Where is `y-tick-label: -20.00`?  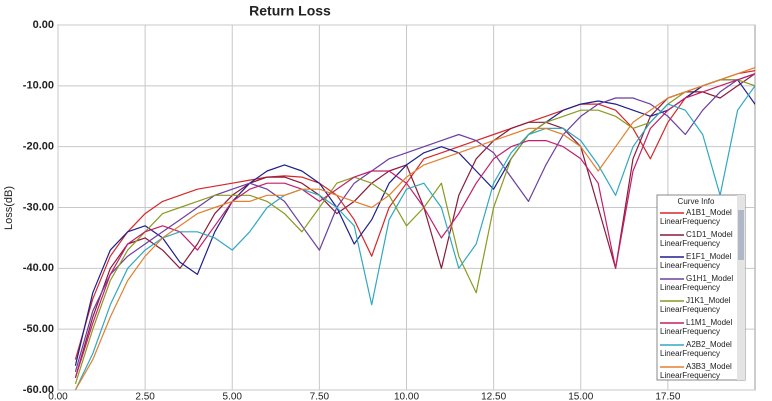 y-tick-label: -20.00 is located at coordinates (38, 147).